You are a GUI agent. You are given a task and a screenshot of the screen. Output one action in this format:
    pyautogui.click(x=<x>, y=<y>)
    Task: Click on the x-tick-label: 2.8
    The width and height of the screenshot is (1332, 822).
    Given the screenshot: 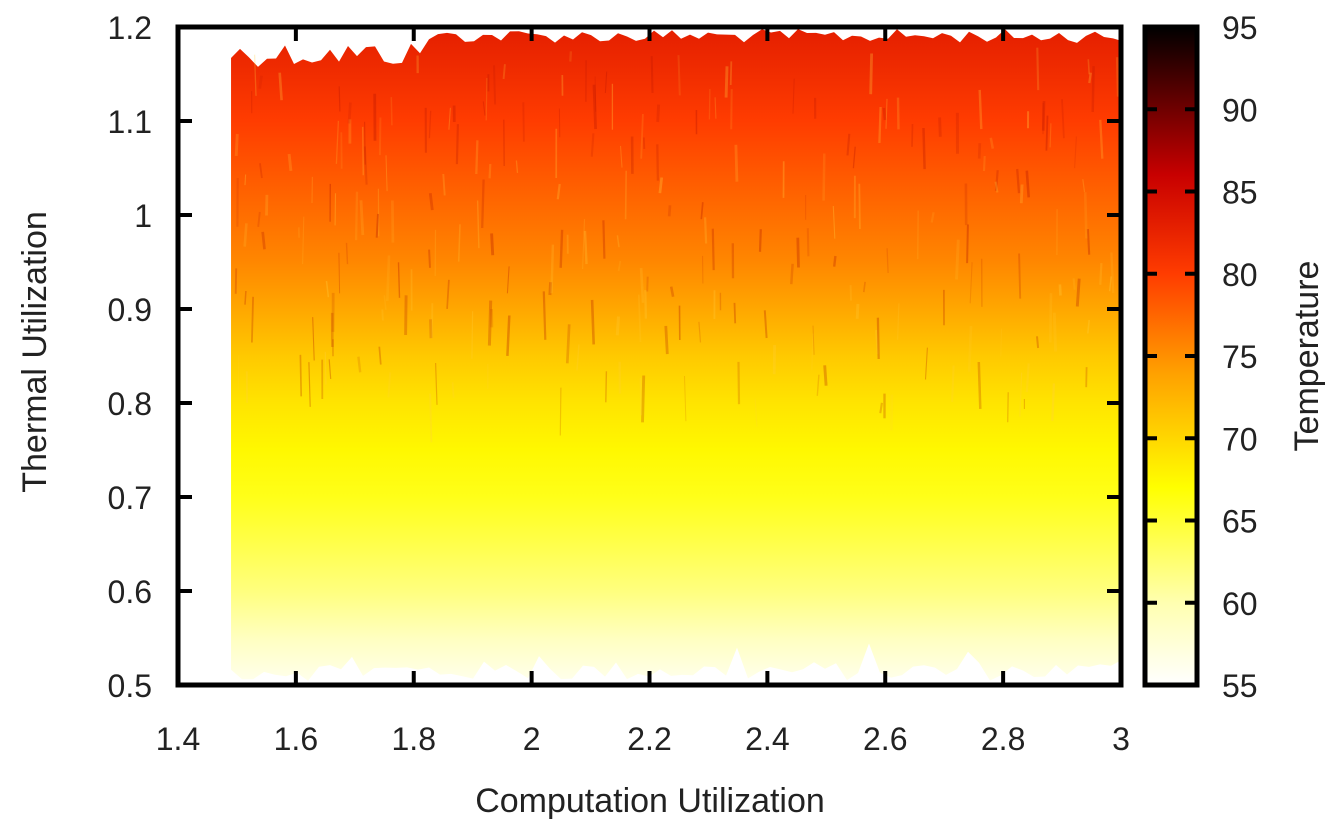 What is the action you would take?
    pyautogui.click(x=1003, y=739)
    